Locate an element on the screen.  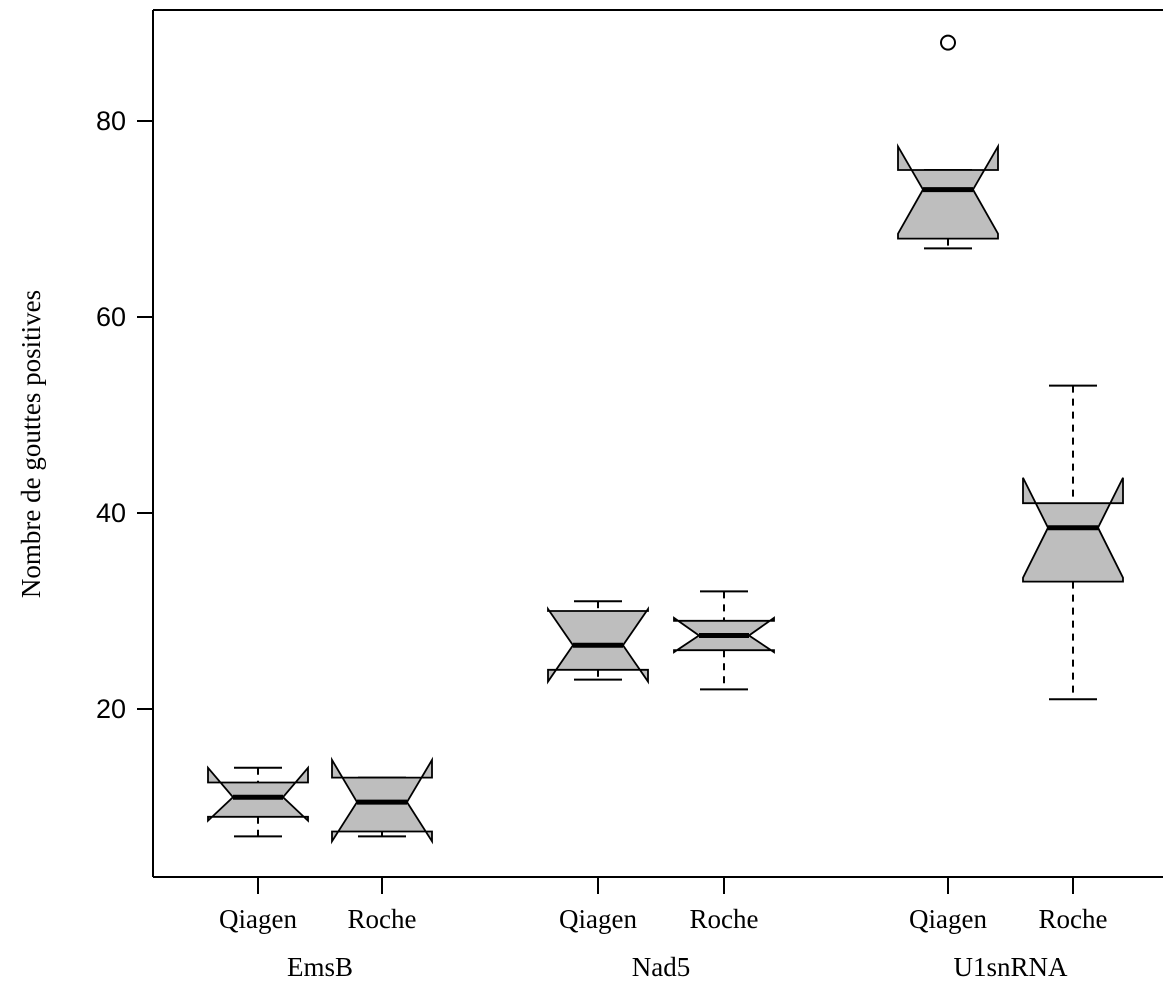
group-label: Nad5 is located at coordinates (661, 966).